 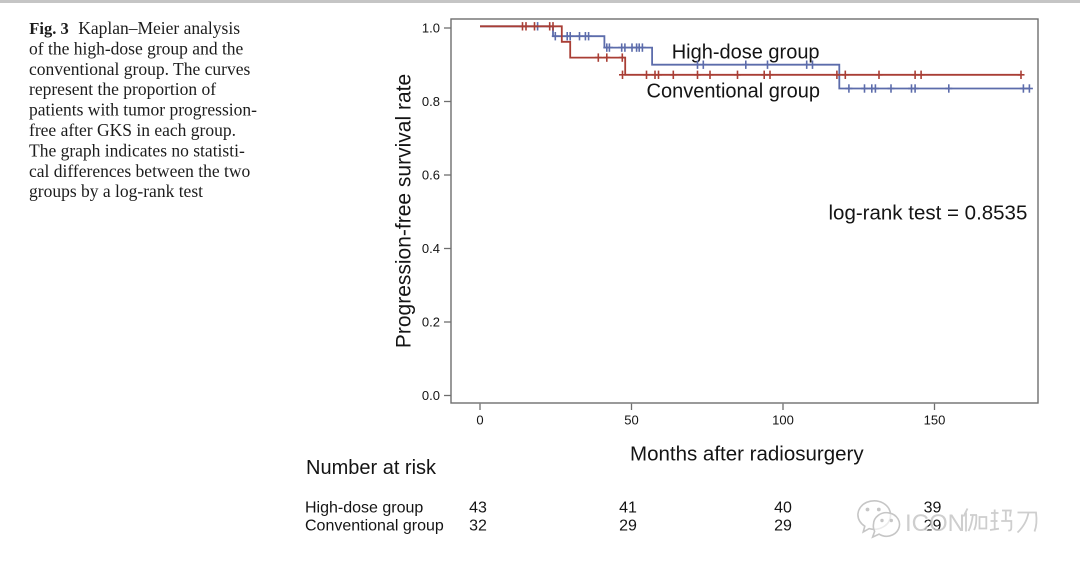 What do you see at coordinates (139, 171) in the screenshot?
I see `svg-text:cal differences between the tw: cal differences between the two` at bounding box center [139, 171].